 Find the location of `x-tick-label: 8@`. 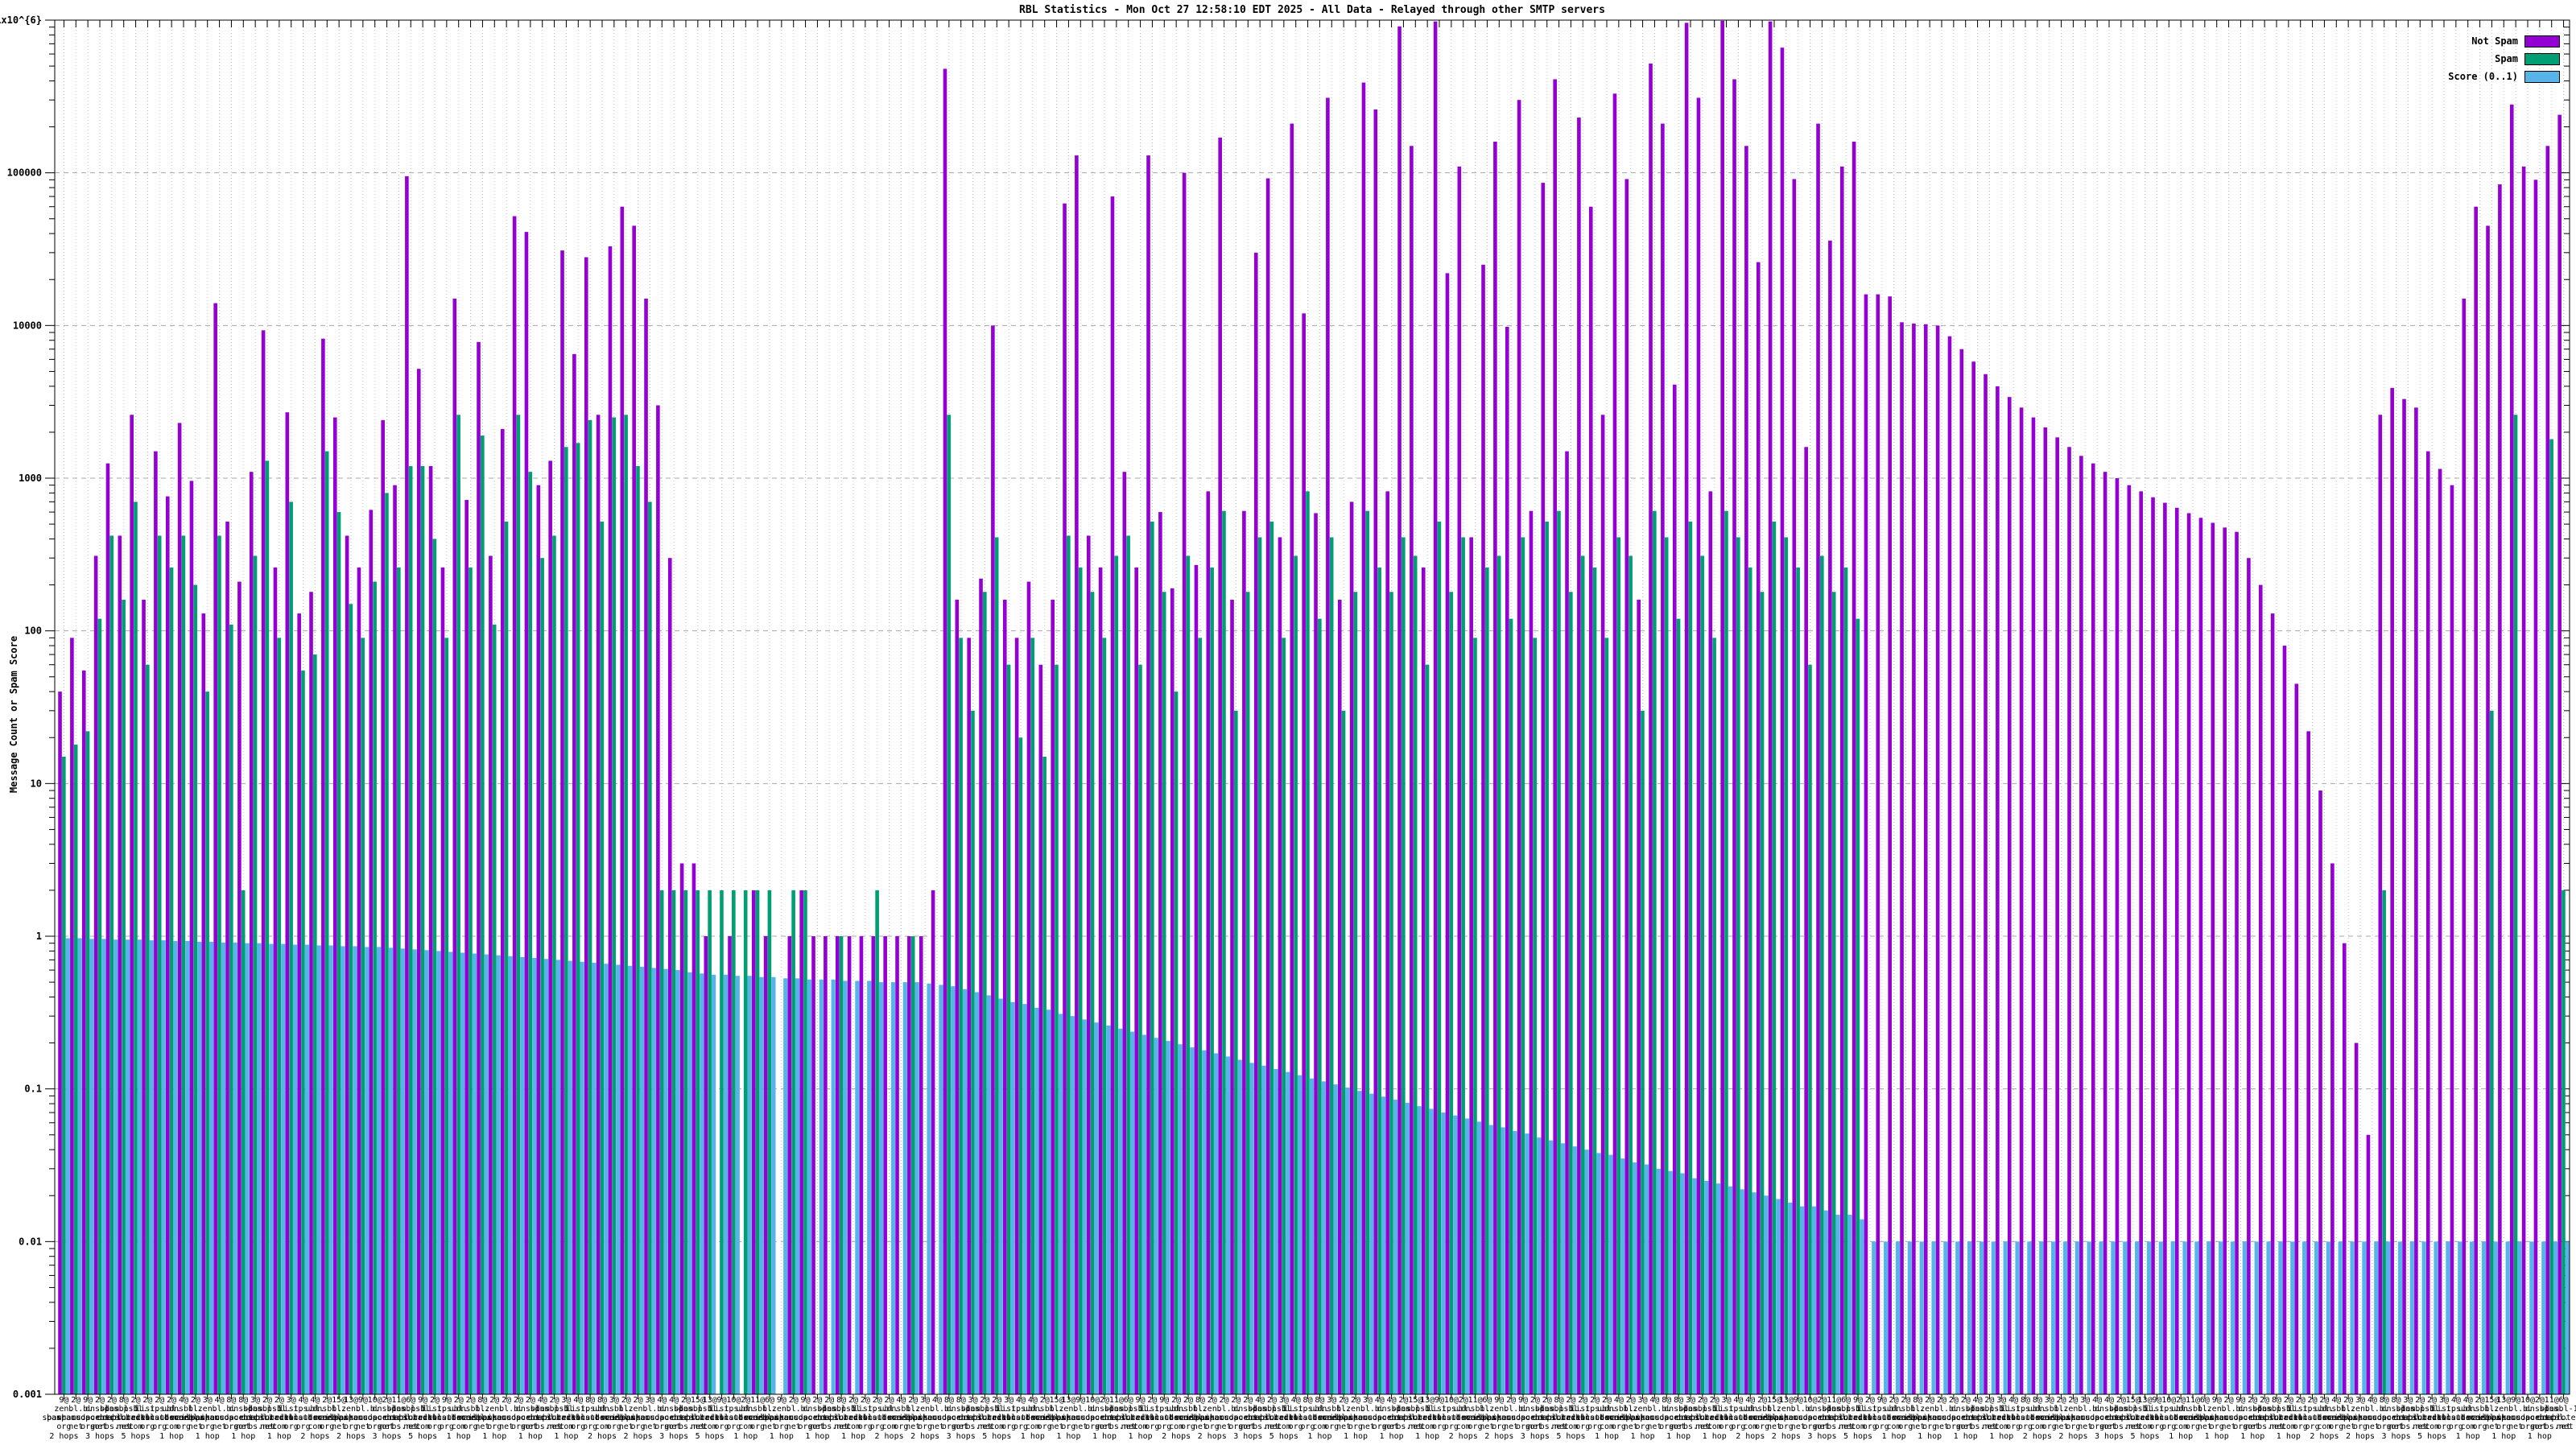

x-tick-label: 8@ is located at coordinates (1666, 1400).